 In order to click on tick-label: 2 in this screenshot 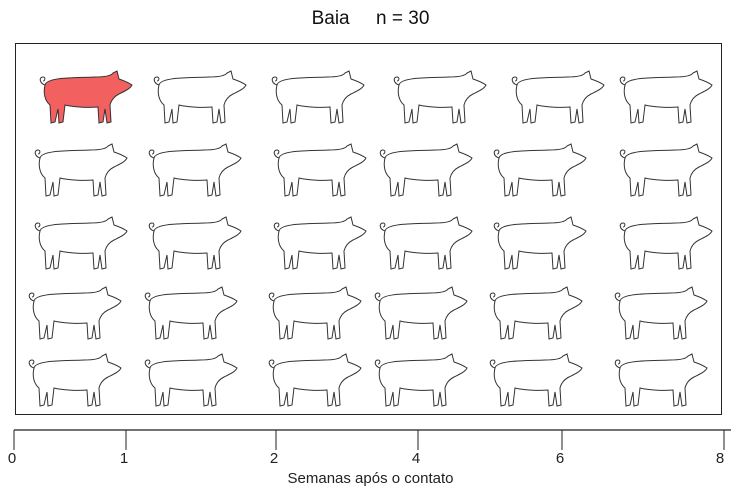, I will do `click(274, 458)`.